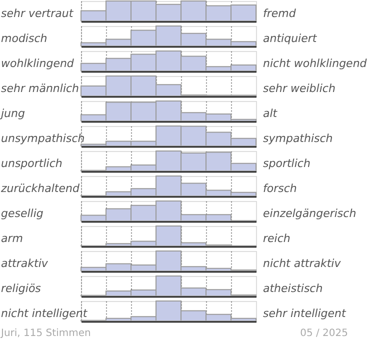  I want to click on y2-axis-title: nicht wohlklingend, so click(315, 63).